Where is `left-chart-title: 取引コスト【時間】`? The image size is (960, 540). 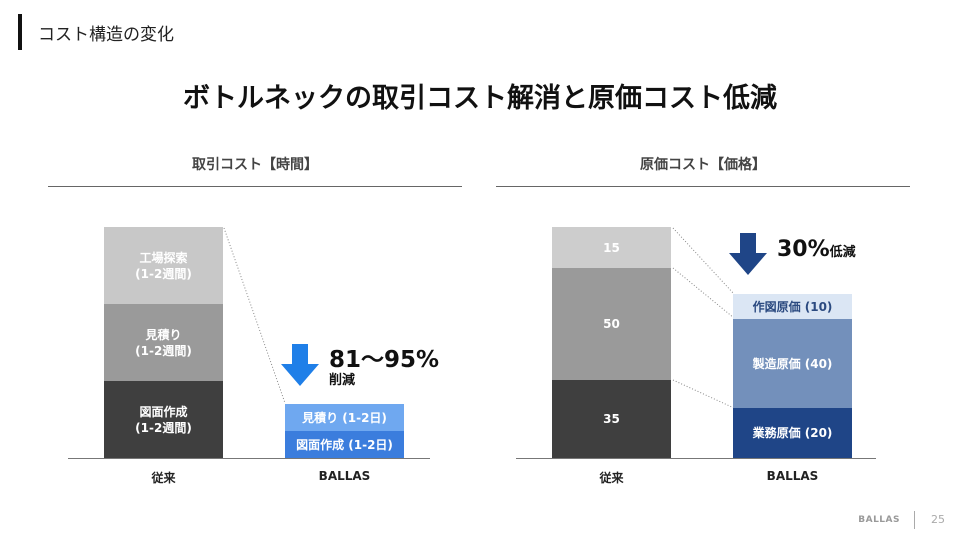
left-chart-title: 取引コスト【時間】 is located at coordinates (255, 165).